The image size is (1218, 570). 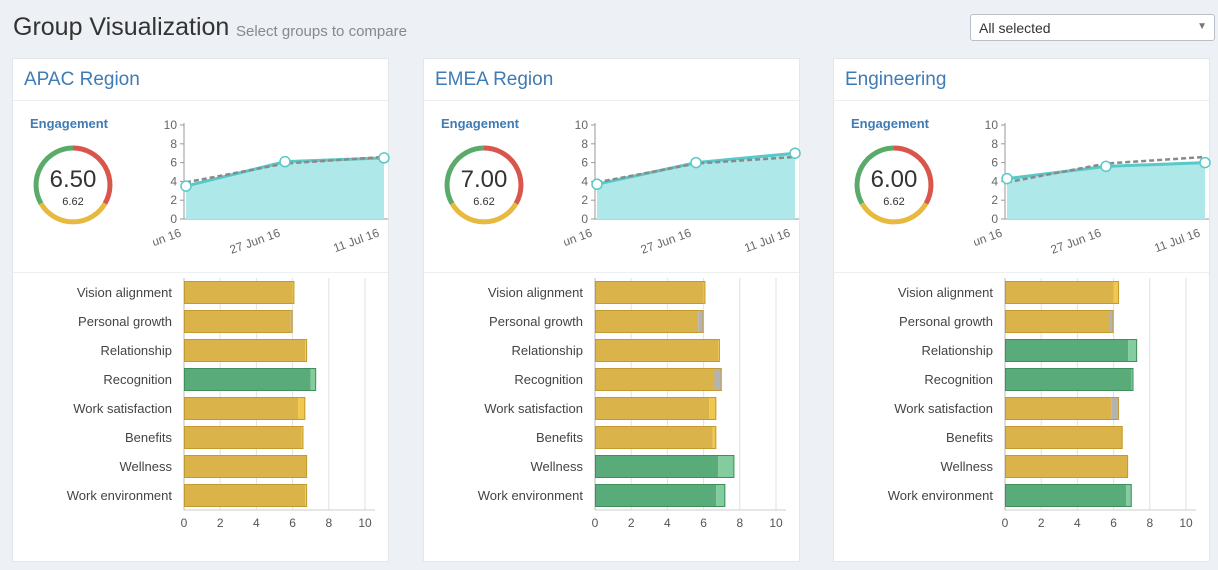 What do you see at coordinates (171, 125) in the screenshot?
I see `y-tick-label: 10` at bounding box center [171, 125].